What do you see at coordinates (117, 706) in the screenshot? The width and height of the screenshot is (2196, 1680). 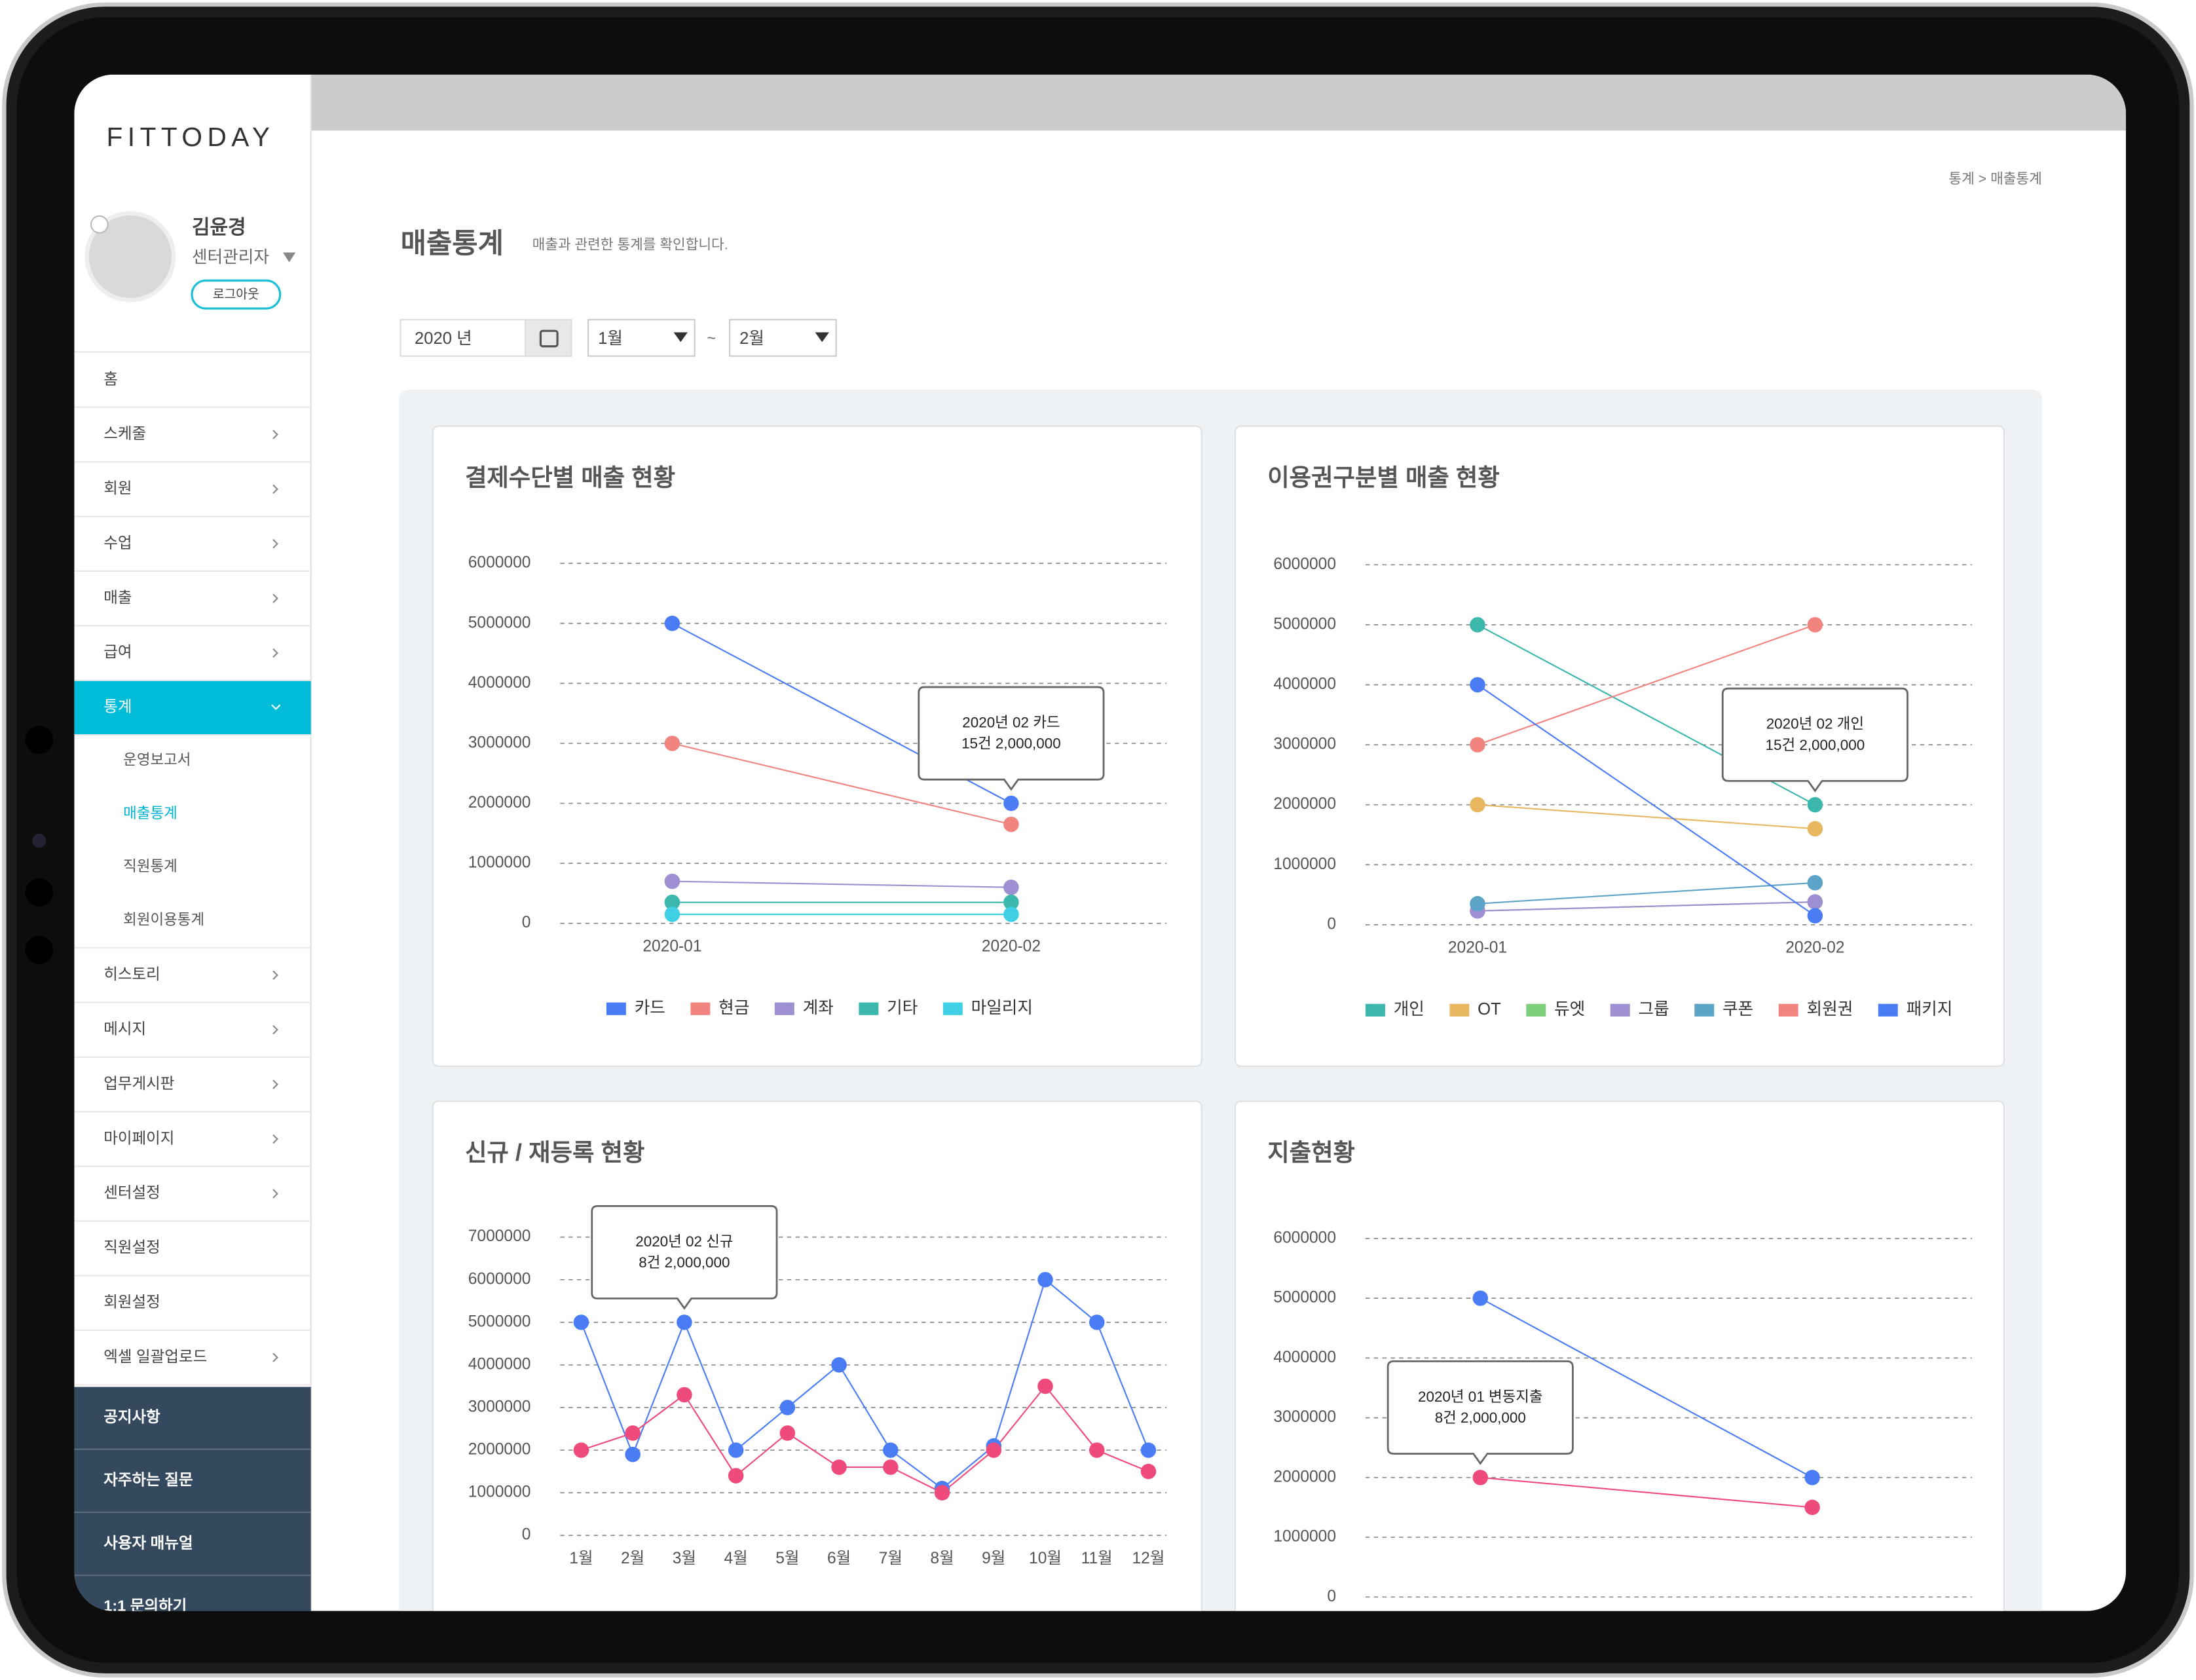 I see `menu-item: 통계` at bounding box center [117, 706].